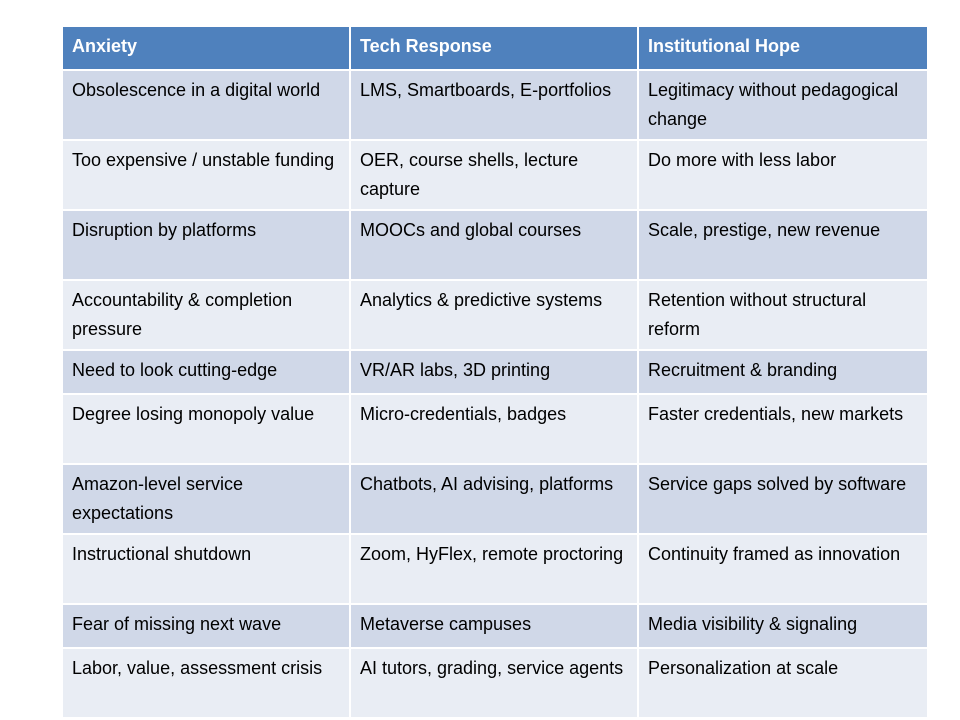  I want to click on table-cell: Amazon-level service expectations, so click(206, 499).